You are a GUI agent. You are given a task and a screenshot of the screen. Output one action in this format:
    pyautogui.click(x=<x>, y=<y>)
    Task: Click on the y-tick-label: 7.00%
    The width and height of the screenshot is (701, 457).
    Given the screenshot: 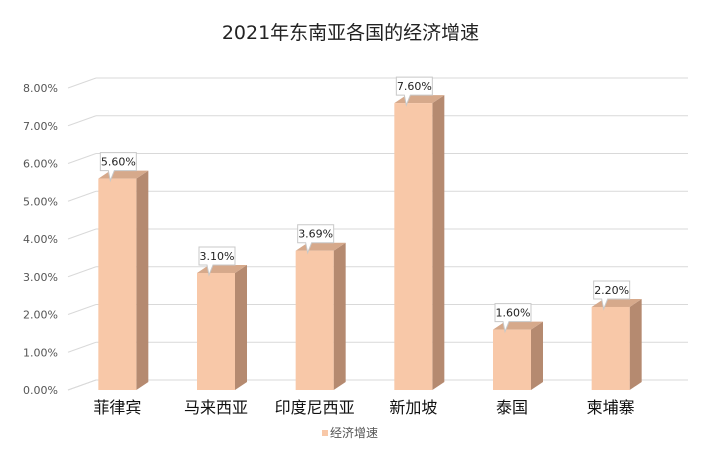 What is the action you would take?
    pyautogui.click(x=40, y=126)
    